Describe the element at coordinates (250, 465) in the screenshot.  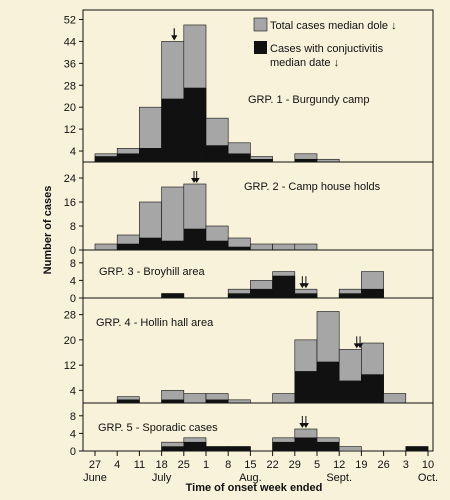
I see `x-tick-label: 15` at that location.